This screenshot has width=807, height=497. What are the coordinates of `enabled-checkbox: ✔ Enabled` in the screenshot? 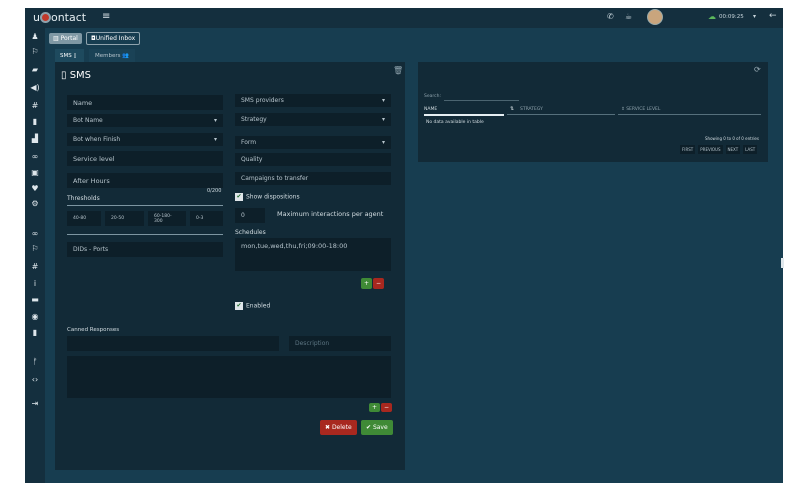 It's located at (253, 306).